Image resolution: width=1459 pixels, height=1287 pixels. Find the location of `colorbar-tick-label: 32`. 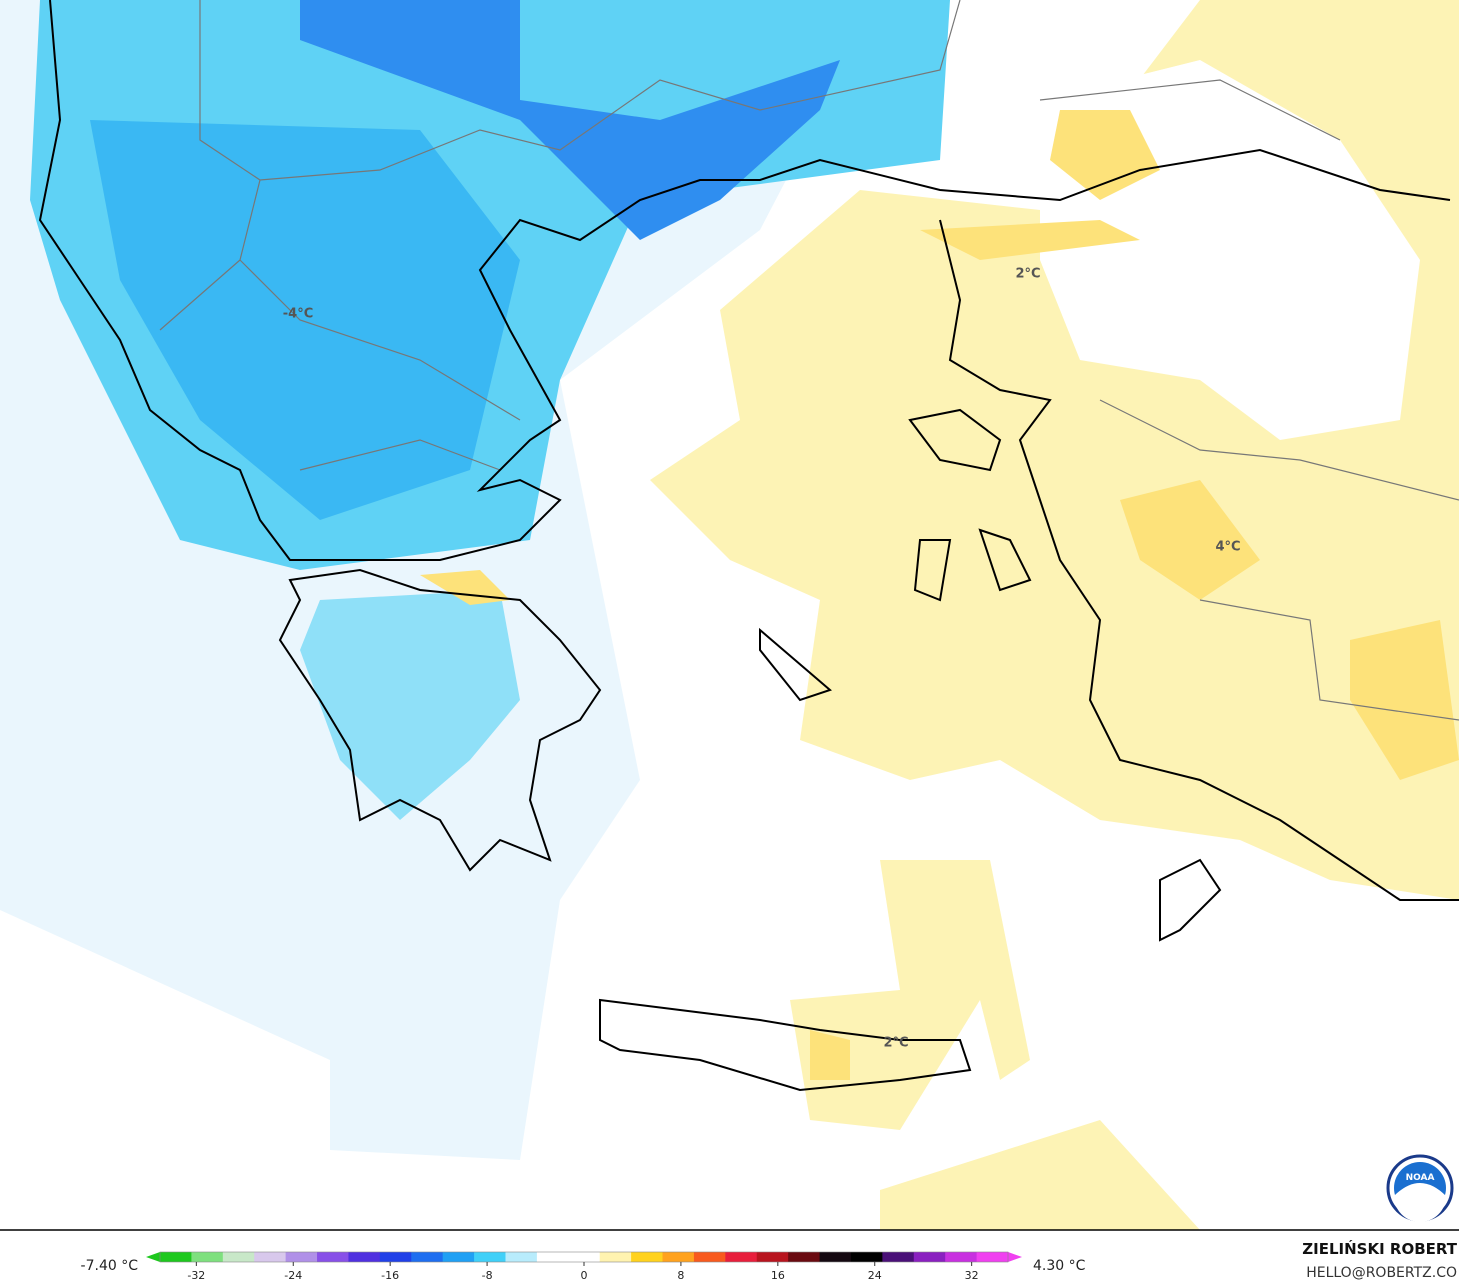

colorbar-tick-label: 32 is located at coordinates (972, 1275).